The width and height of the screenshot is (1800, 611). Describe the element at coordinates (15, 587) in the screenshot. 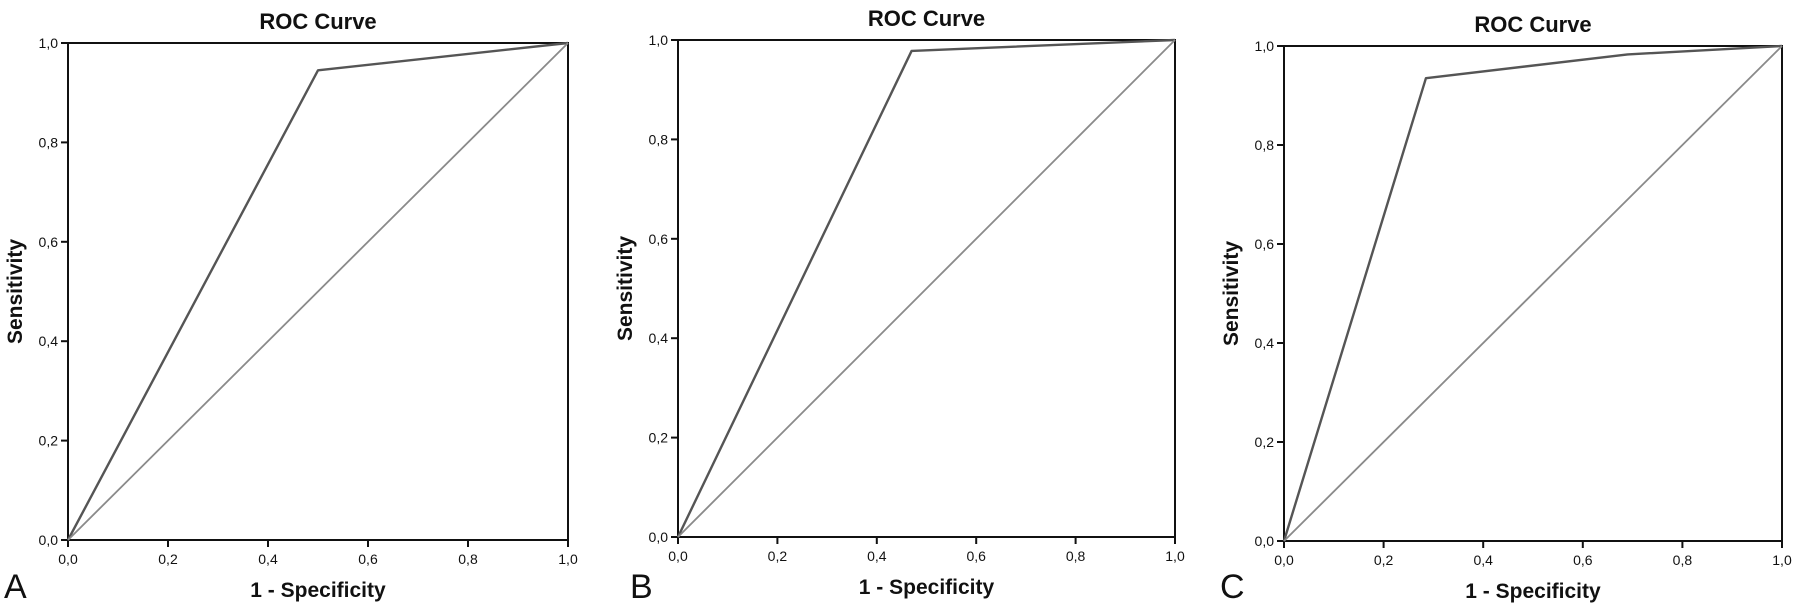

I see `panel-label: A` at that location.